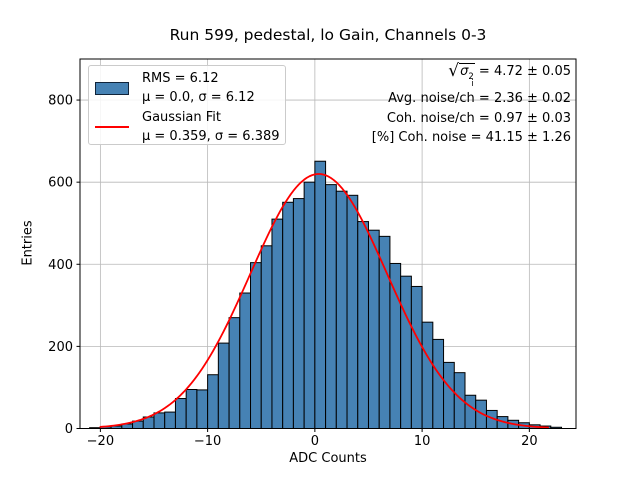 Image resolution: width=640 pixels, height=480 pixels. What do you see at coordinates (454, 71) in the screenshot?
I see `radical-sign: √` at bounding box center [454, 71].